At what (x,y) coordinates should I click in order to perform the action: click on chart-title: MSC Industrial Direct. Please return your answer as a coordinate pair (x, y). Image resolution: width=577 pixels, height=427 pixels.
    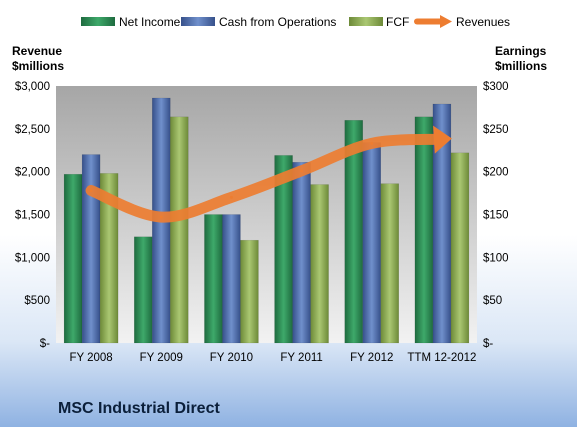
    Looking at the image, I should click on (139, 408).